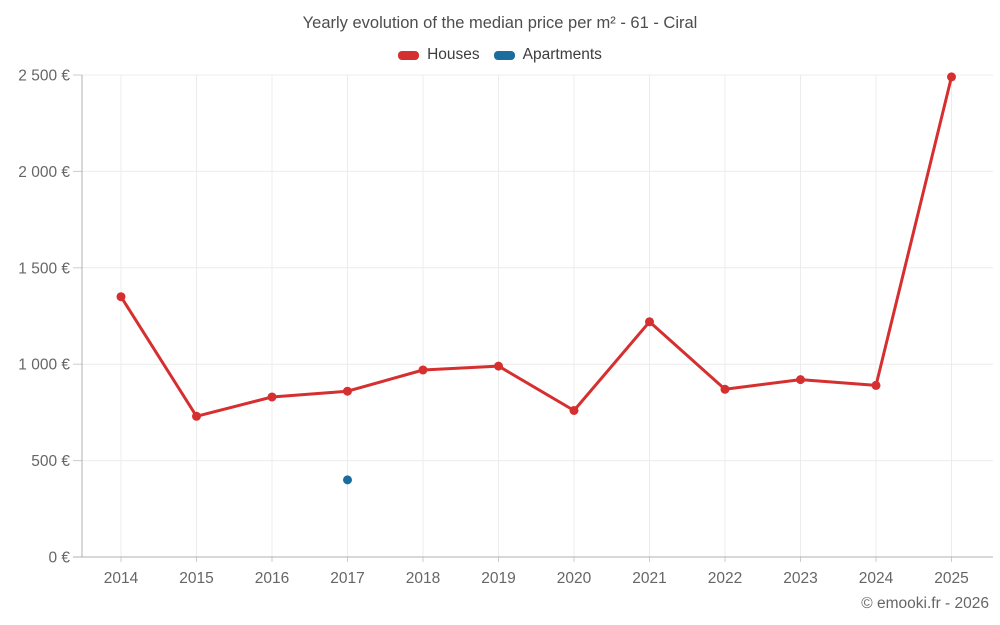 The height and width of the screenshot is (625, 1000). What do you see at coordinates (504, 55) in the screenshot?
I see `apartments-legend-swatch-icon` at bounding box center [504, 55].